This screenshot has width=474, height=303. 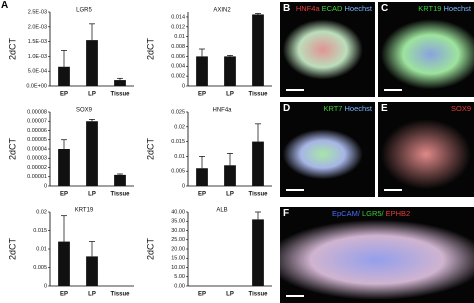 What do you see at coordinates (178, 67) in the screenshot?
I see `y-tick-label: 0.004` at bounding box center [178, 67].